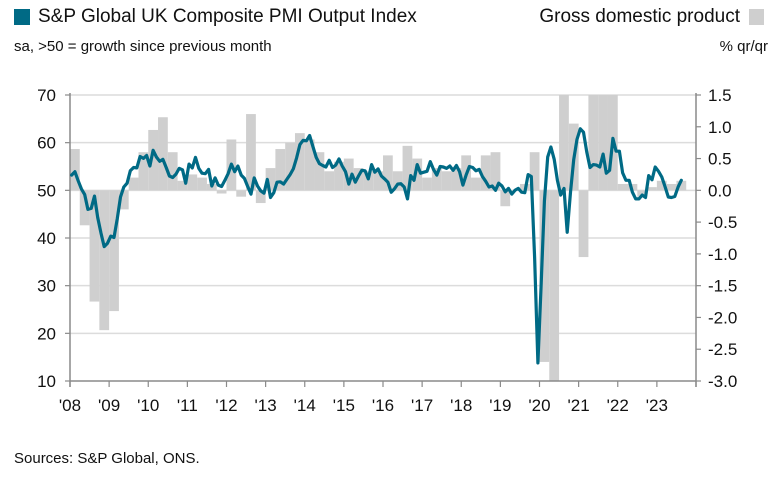 The width and height of the screenshot is (780, 482). I want to click on x-tick-label: '14, so click(305, 405).